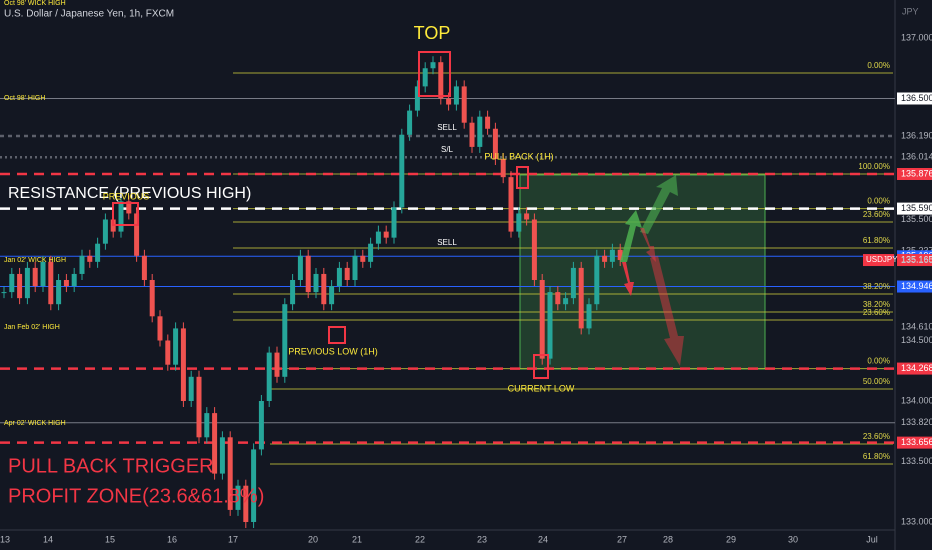  What do you see at coordinates (111, 466) in the screenshot?
I see `annotation: PULL BACK TRIGGER` at bounding box center [111, 466].